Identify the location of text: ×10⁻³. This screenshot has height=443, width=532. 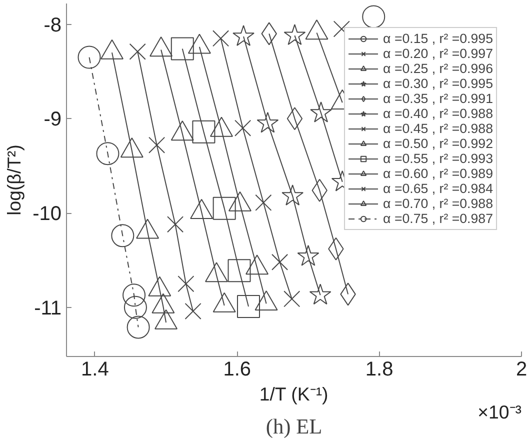
(500, 412).